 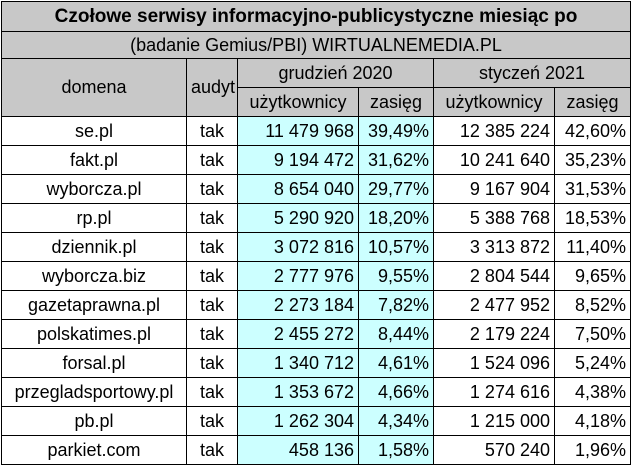 I want to click on users-dec-cell: 5 290 920, so click(x=298, y=218).